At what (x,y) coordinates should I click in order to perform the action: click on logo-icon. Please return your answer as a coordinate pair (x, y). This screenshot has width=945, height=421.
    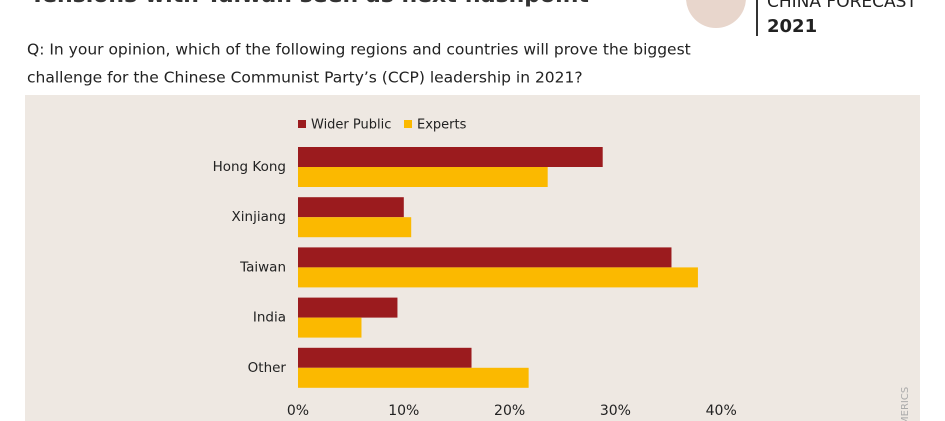
    Looking at the image, I should click on (716, 14).